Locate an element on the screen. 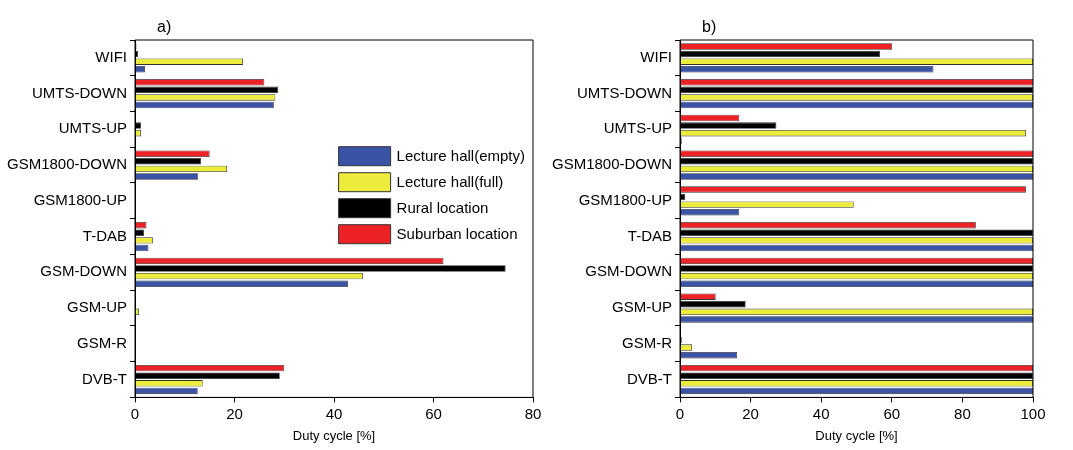 This screenshot has width=1073, height=450. legend-label: Lecture hall(empty) is located at coordinates (460, 156).